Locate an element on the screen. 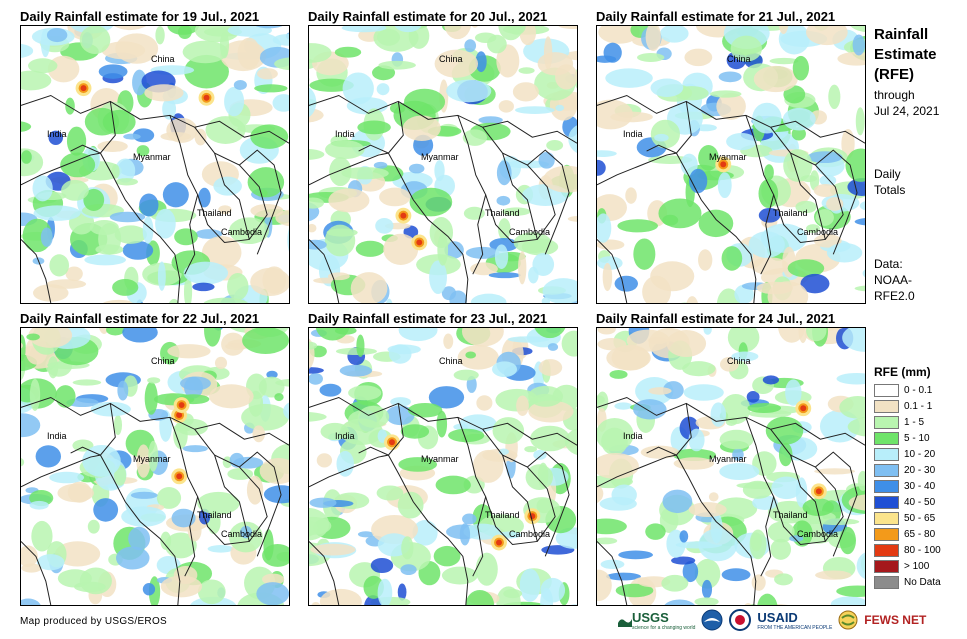 Image resolution: width=967 pixels, height=639 pixels. data-source-line-2: RFE2.0 is located at coordinates (894, 296).